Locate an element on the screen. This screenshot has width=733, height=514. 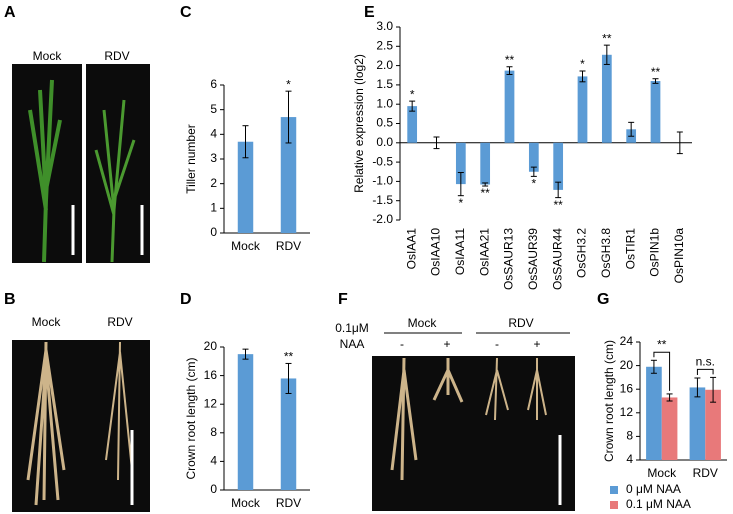
photo-label: NAA is located at coordinates (352, 344).